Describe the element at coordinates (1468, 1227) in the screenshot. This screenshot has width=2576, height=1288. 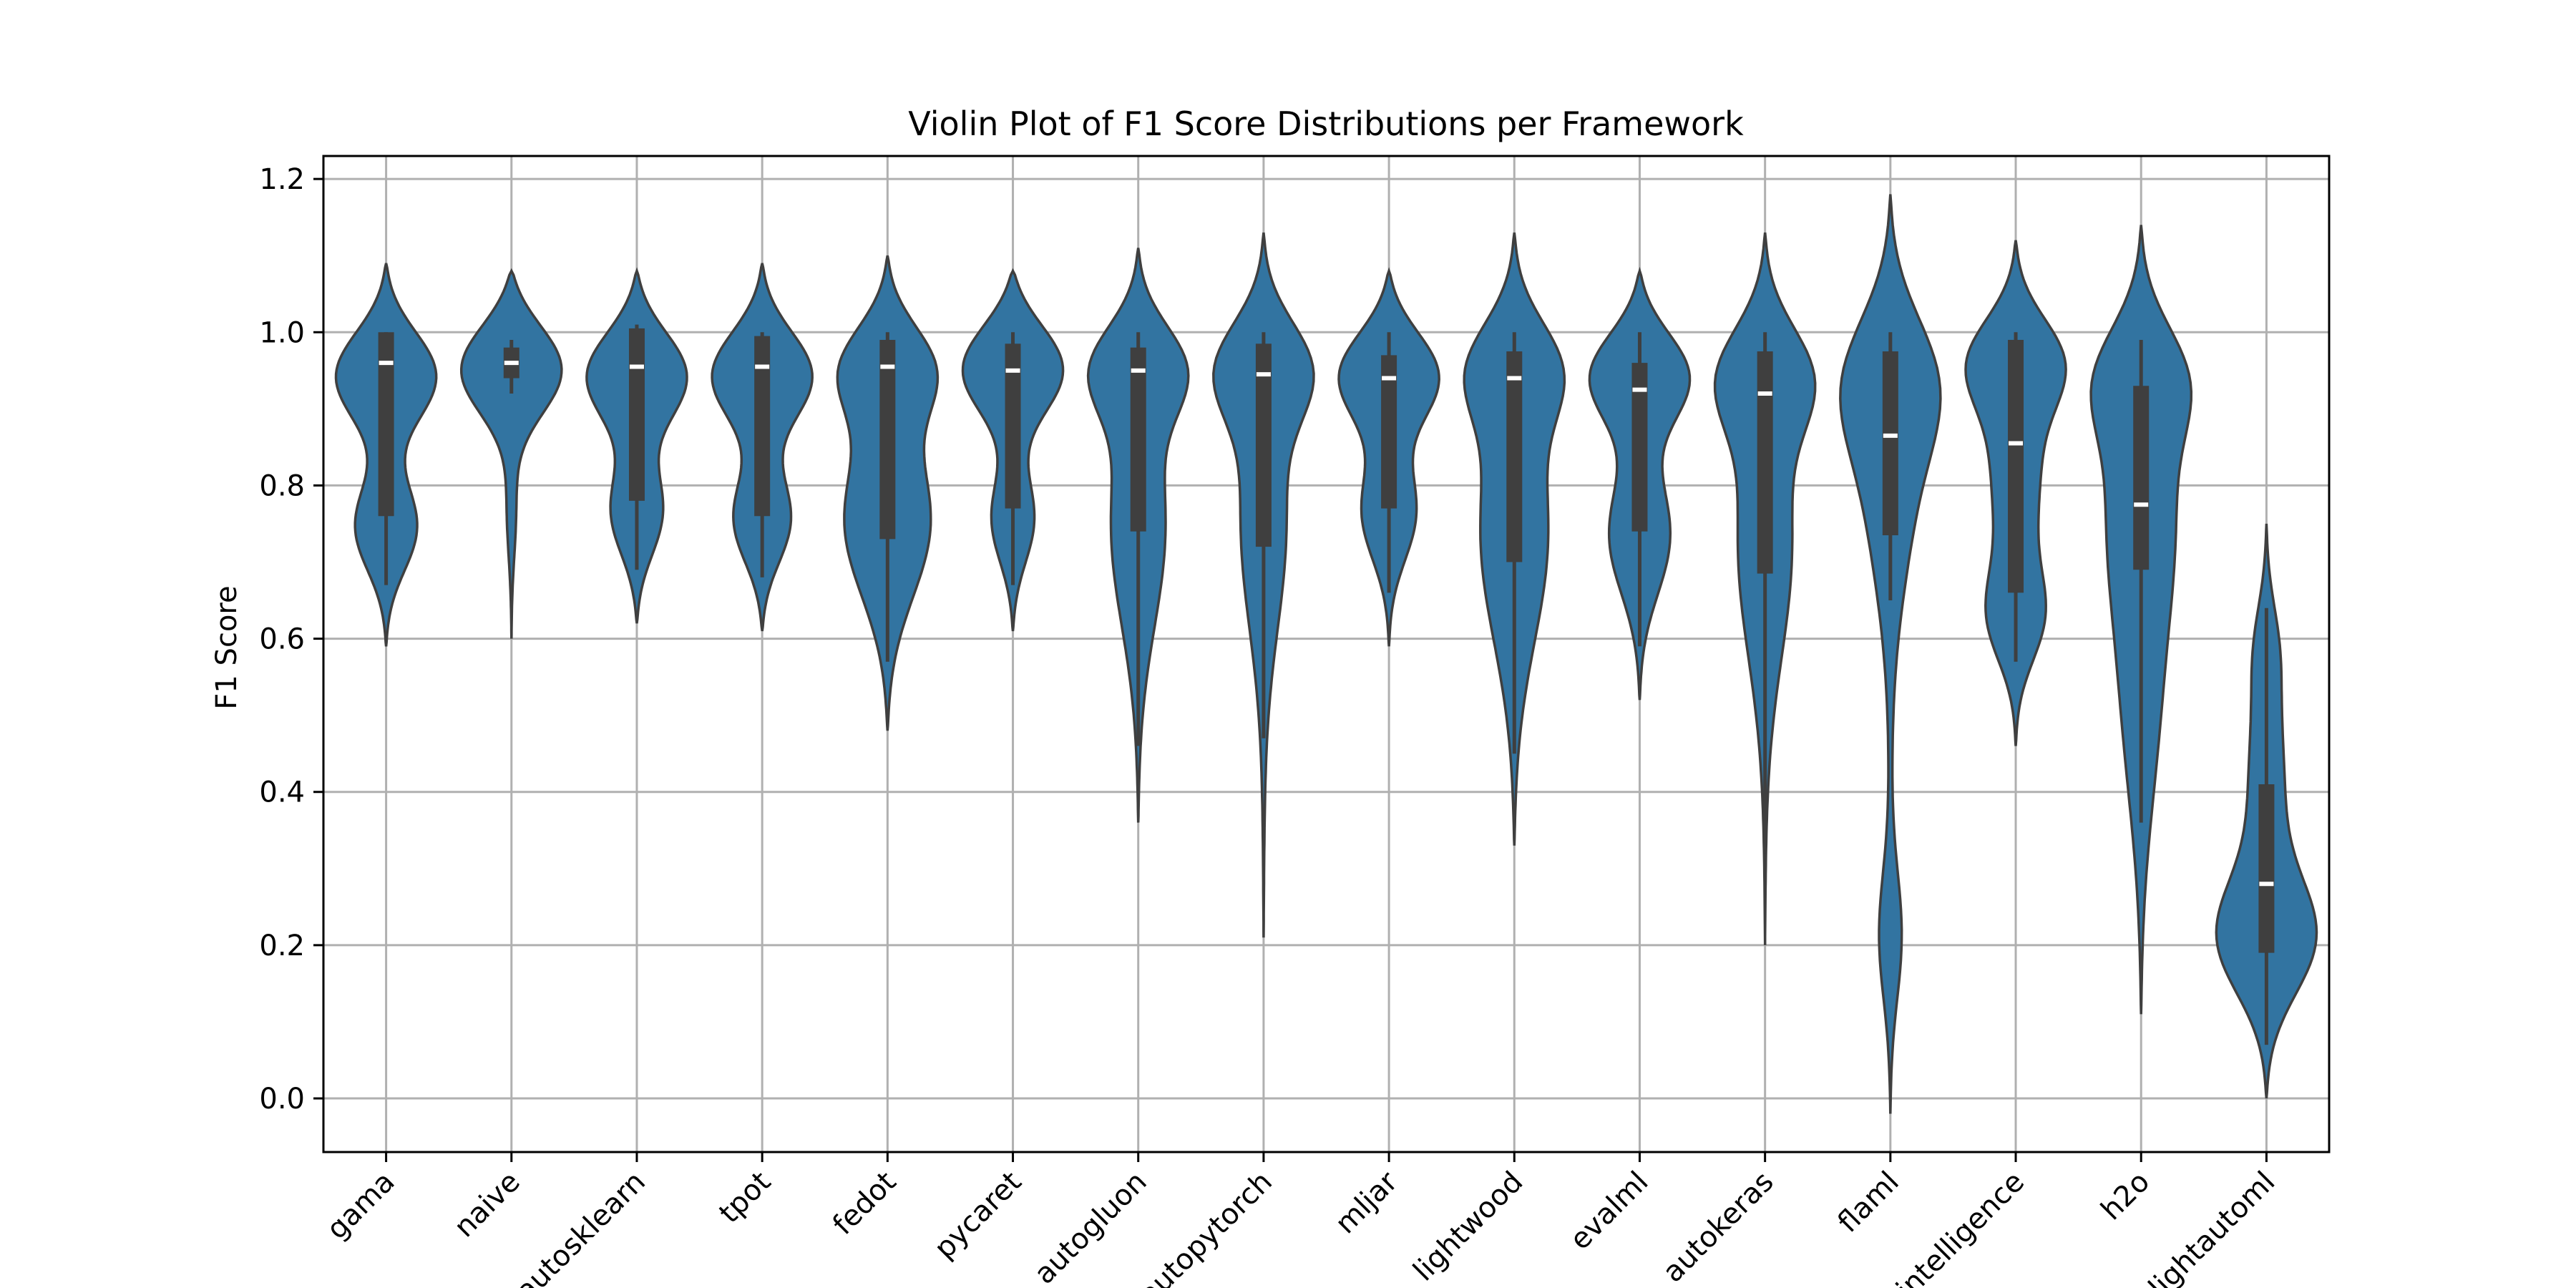
I see `x-tick-label-lightwood: lightwood` at that location.